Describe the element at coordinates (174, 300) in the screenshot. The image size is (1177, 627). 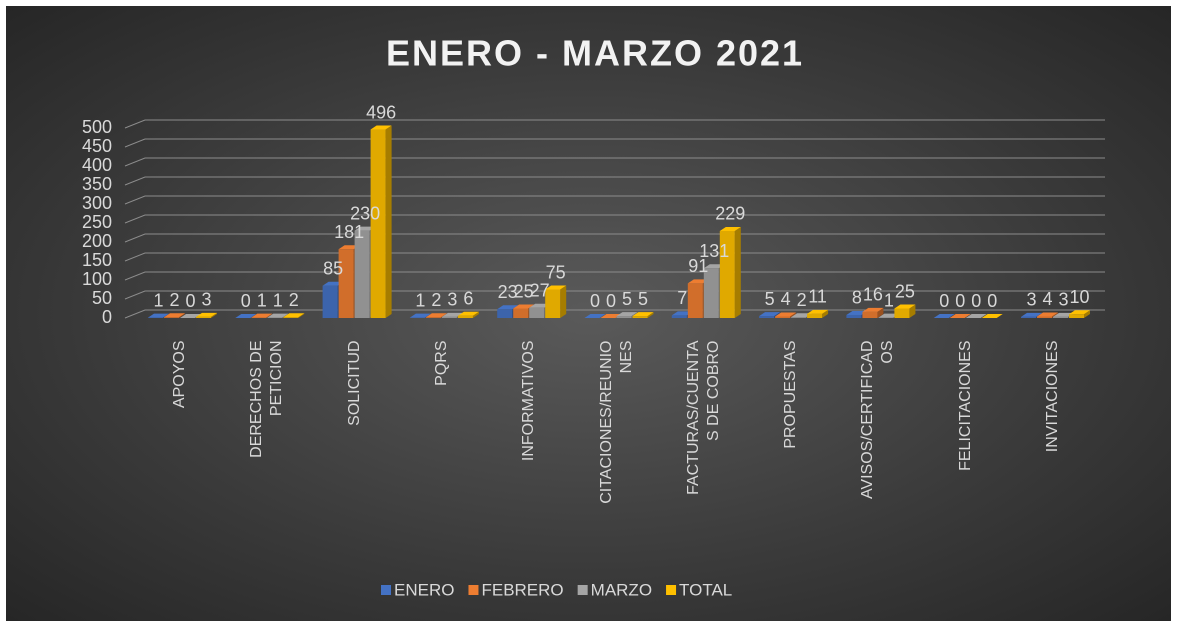
I see `data-label: 2` at that location.